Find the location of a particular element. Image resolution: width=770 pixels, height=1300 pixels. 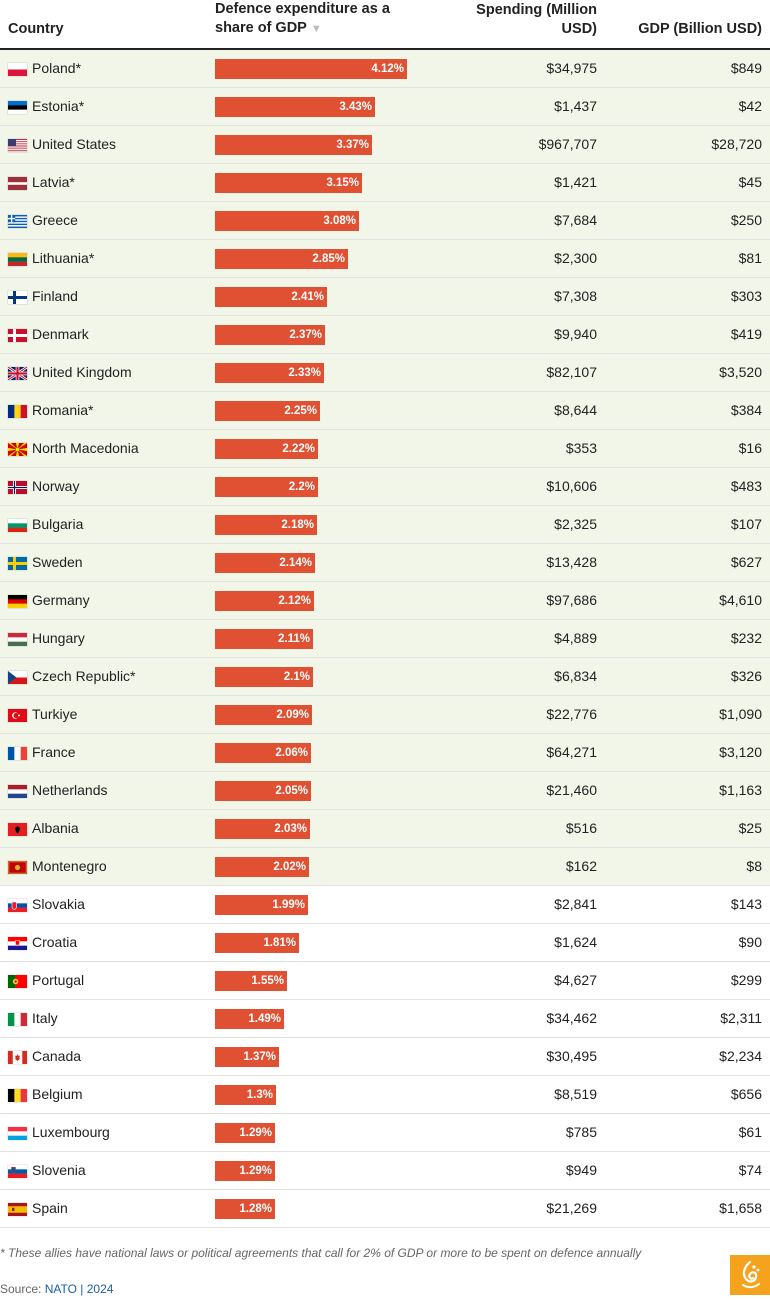

share-bar-label: 2.14% is located at coordinates (295, 563).